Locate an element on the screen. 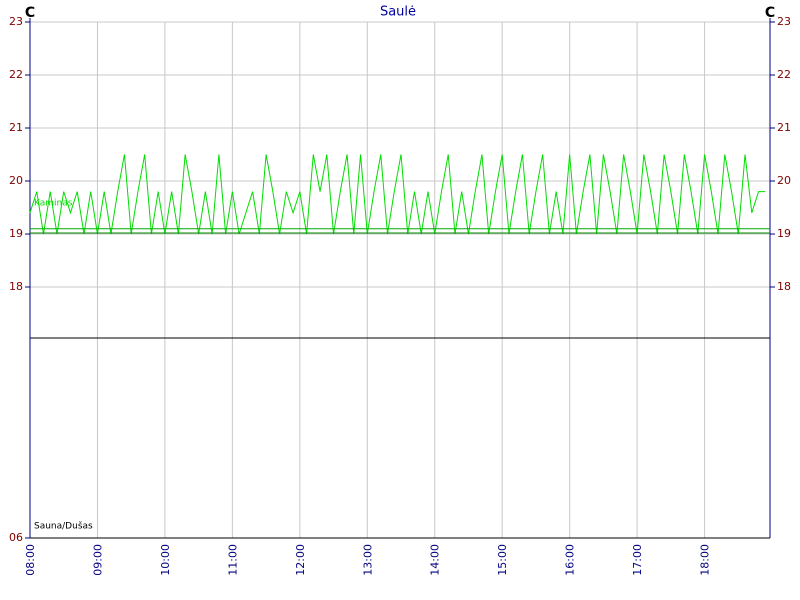 This screenshot has width=800, height=600. y-tick-label: 06 is located at coordinates (16, 537).